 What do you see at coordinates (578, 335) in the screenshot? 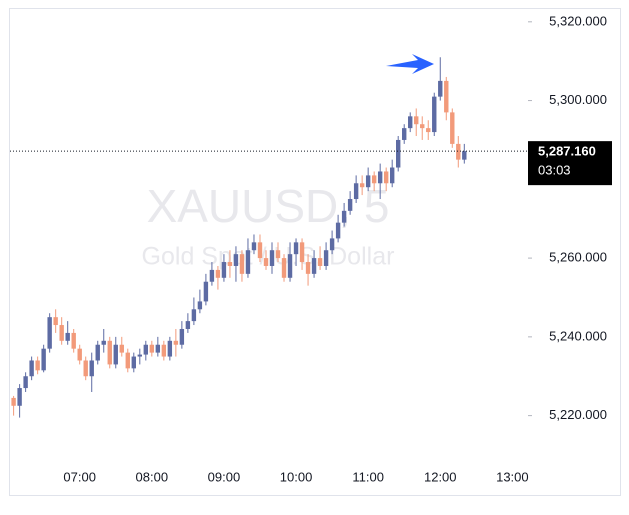
I see `y-tick-label: 5,240.000` at bounding box center [578, 335].